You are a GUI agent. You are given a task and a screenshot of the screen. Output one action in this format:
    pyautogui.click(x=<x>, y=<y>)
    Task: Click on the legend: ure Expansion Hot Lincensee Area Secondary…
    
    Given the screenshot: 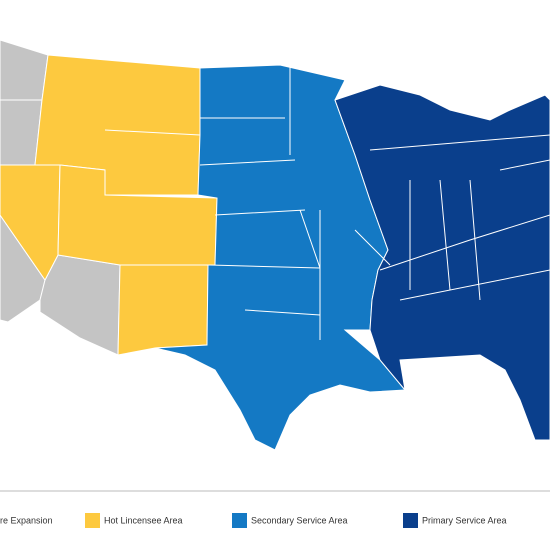 What is the action you would take?
    pyautogui.click(x=253, y=520)
    